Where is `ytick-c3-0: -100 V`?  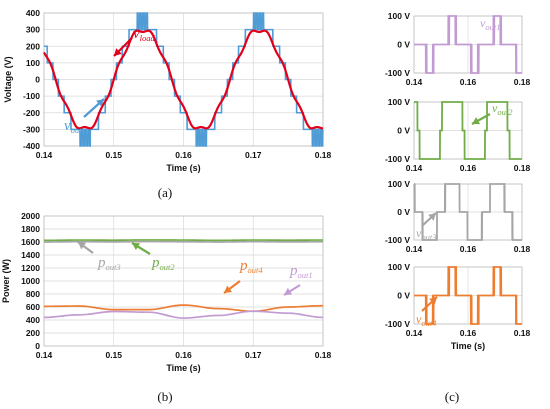
ytick-c3-0: -100 V is located at coordinates (397, 240).